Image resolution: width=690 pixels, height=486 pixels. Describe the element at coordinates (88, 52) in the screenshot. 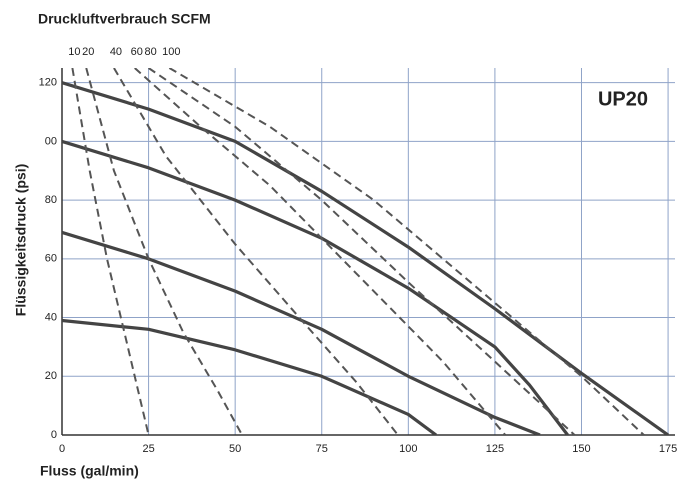

I see `legend-label: 20` at that location.